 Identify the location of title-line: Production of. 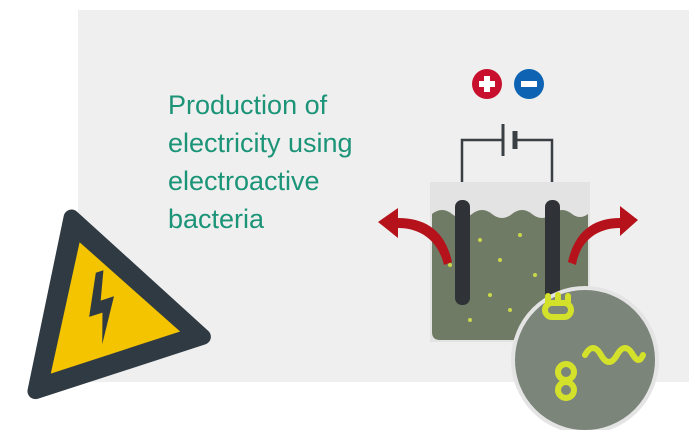
(248, 105).